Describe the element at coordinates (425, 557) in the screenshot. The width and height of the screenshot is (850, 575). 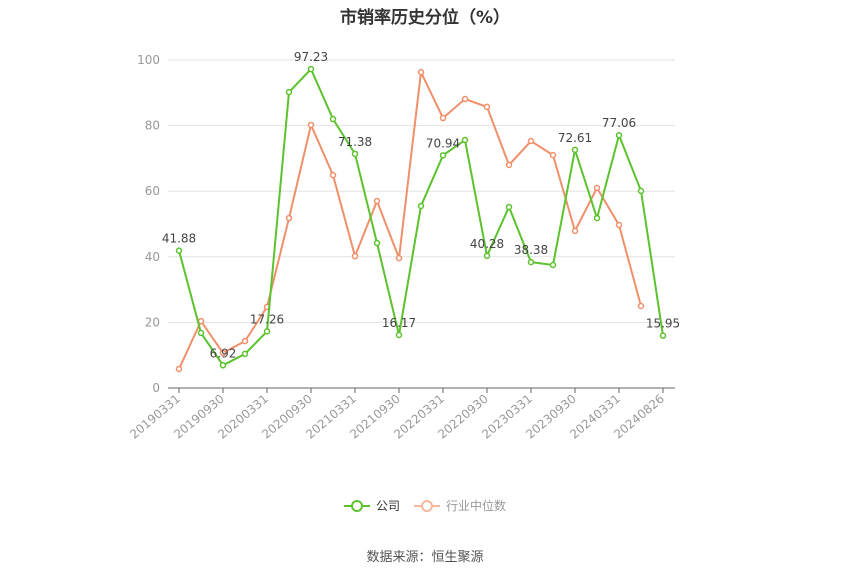
I see `data-source: 数据来源：恒生聚源` at that location.